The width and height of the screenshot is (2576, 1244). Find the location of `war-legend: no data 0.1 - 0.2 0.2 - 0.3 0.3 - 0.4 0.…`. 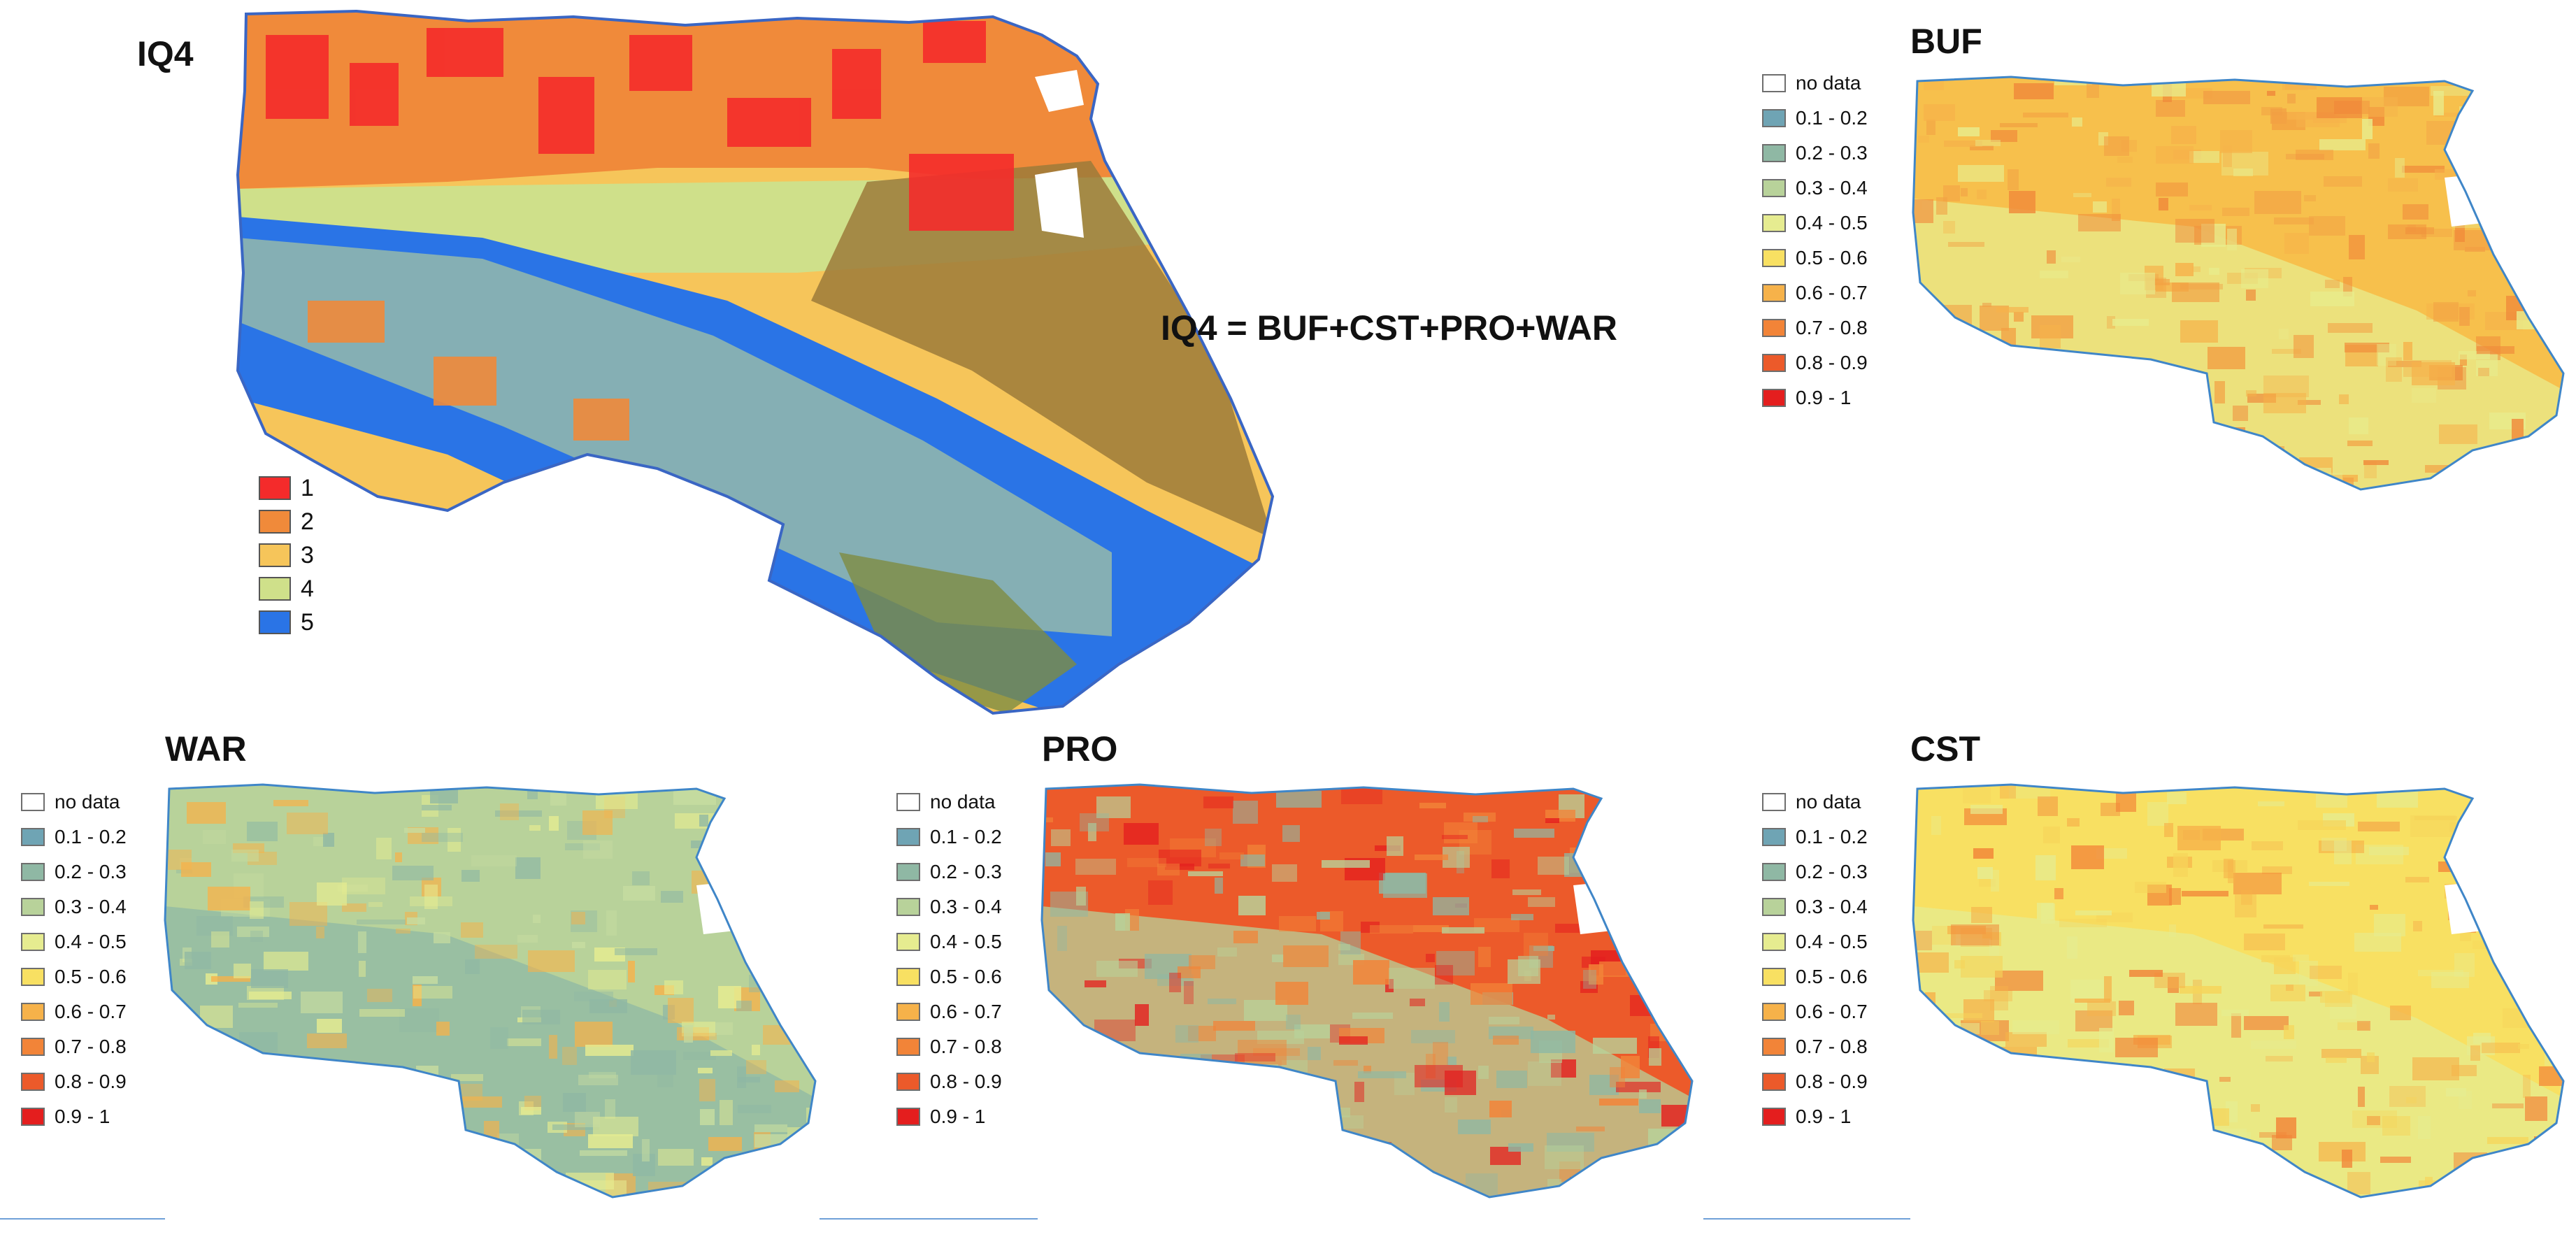

war-legend: no data 0.1 - 0.2 0.2 - 0.3 0.3 - 0.4 0.… is located at coordinates (74, 959).